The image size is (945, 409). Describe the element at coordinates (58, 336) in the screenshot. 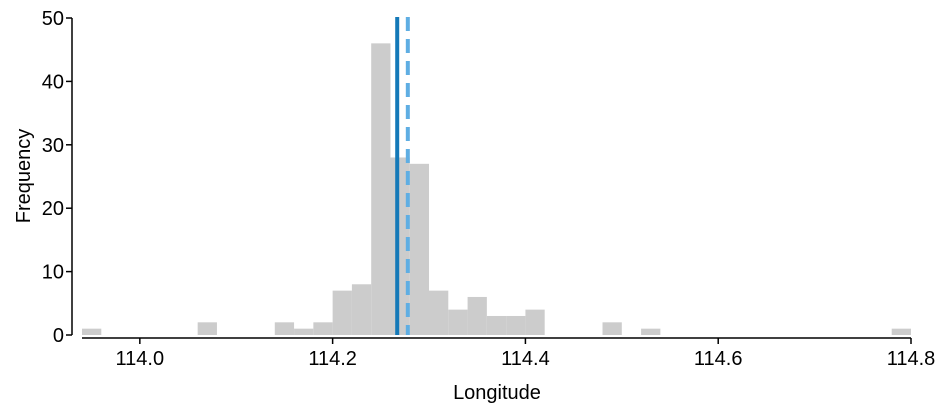

I see `y-tick-label: 0` at that location.